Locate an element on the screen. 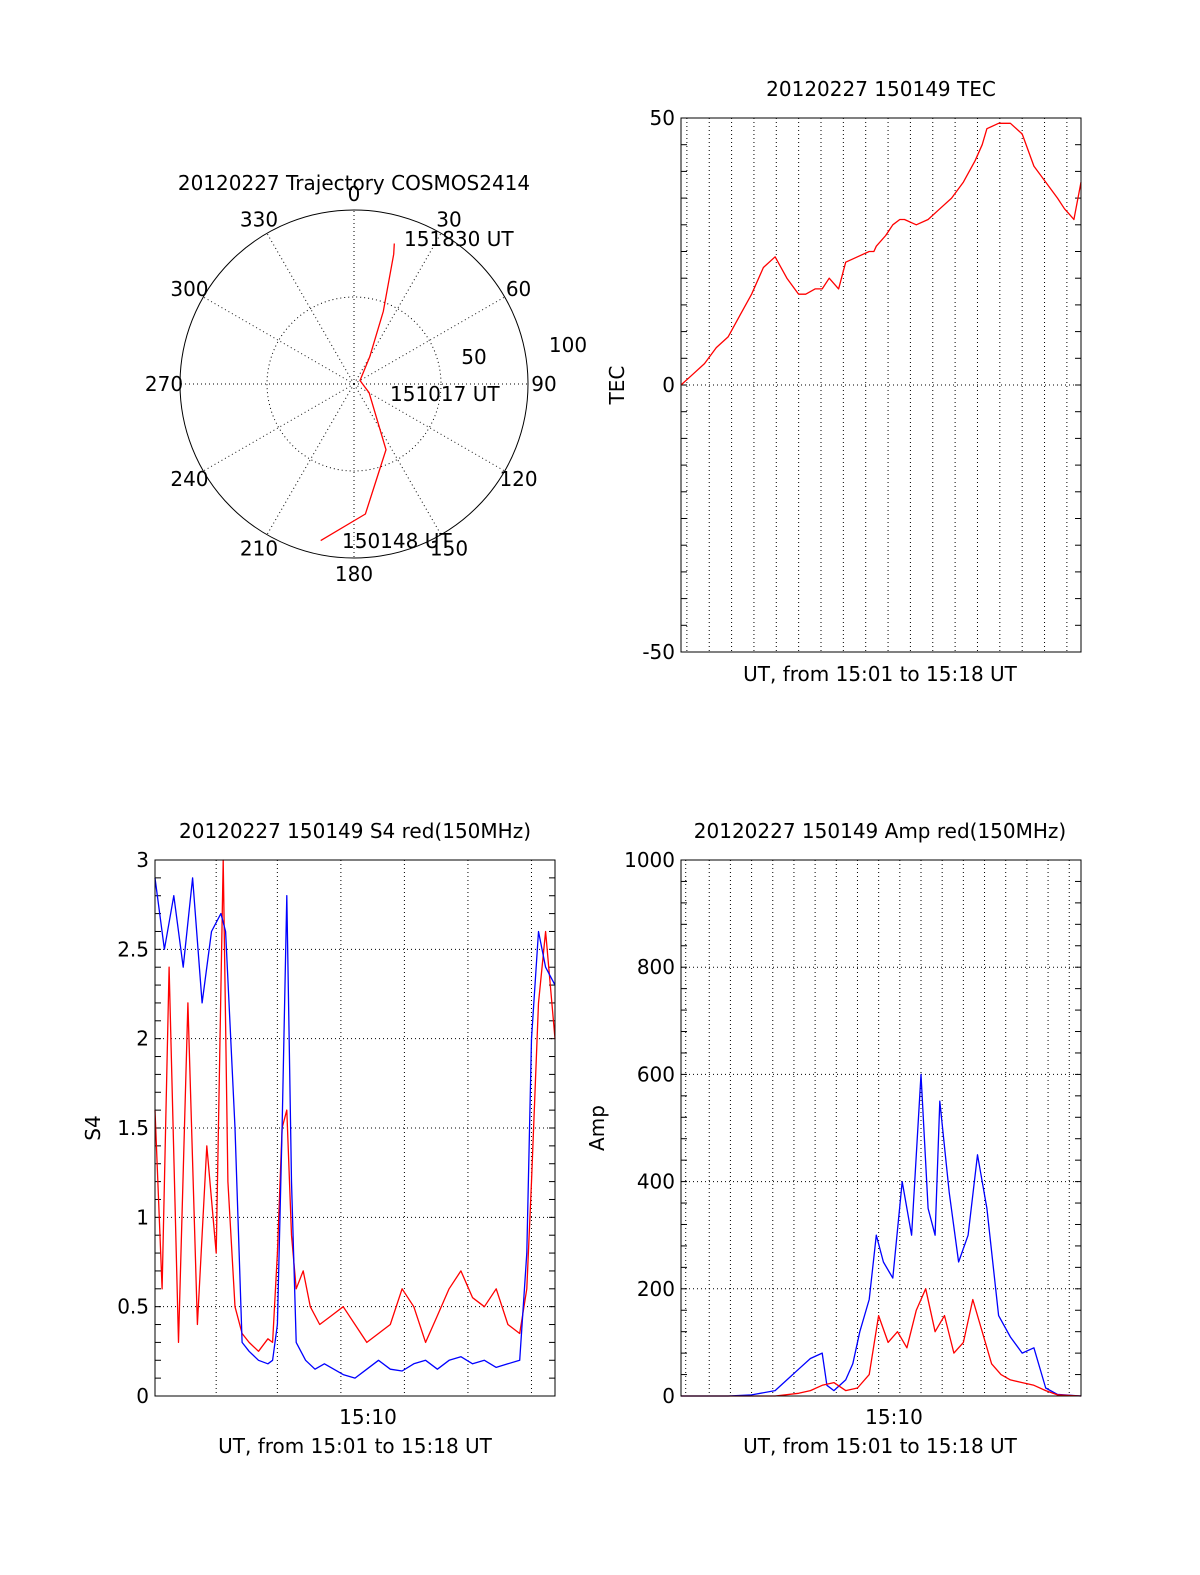 This screenshot has height=1575, width=1200. tec-series-red is located at coordinates (881, 254).